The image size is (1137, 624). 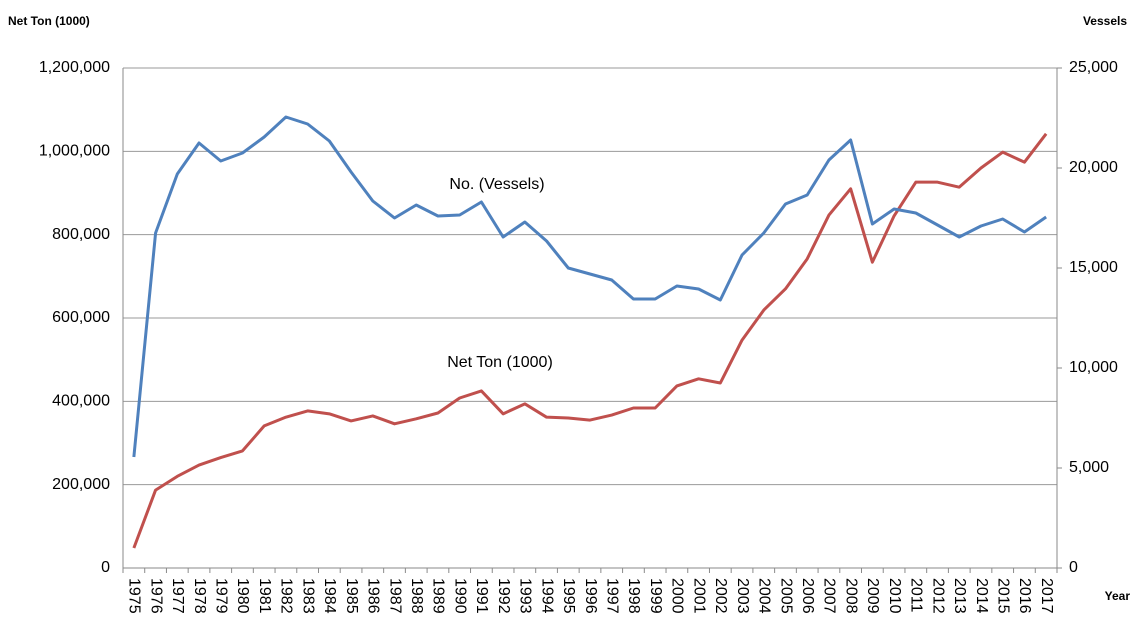 What do you see at coordinates (459, 596) in the screenshot?
I see `x-tick-label: 1990` at bounding box center [459, 596].